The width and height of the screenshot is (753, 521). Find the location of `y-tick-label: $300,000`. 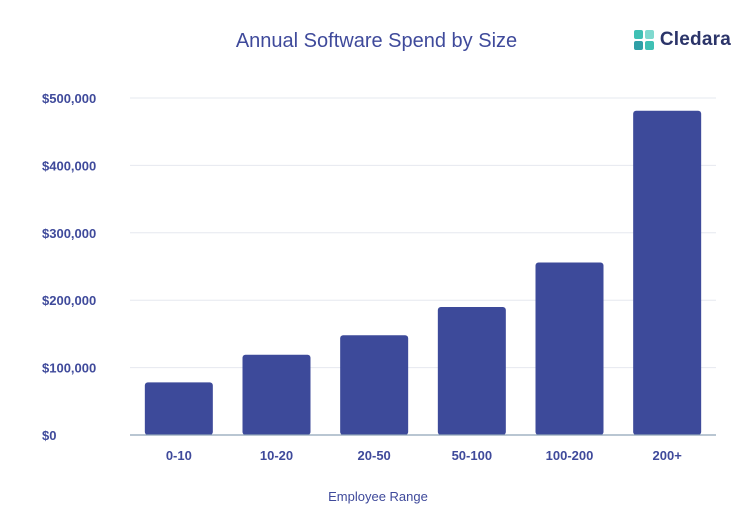

y-tick-label: $300,000 is located at coordinates (69, 233).